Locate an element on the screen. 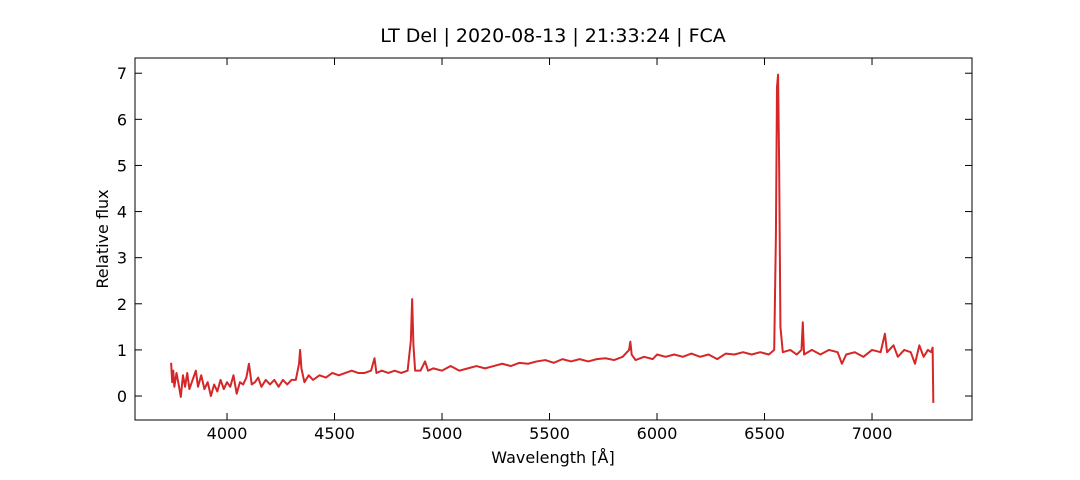 This screenshot has width=1080, height=480. y-tick-label: 2 is located at coordinates (122, 304).